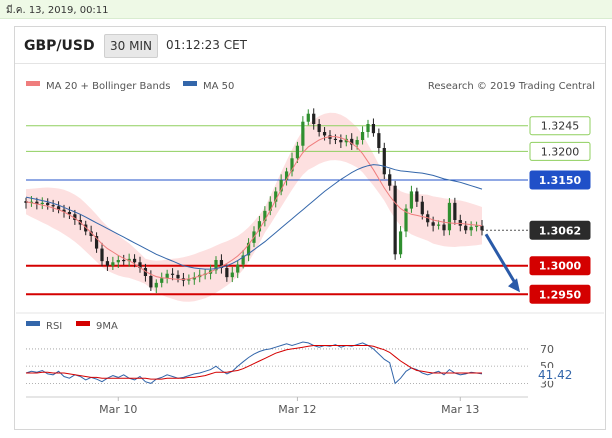 This screenshot has width=612, height=438. What do you see at coordinates (514, 285) in the screenshot?
I see `forecast-arrow-head` at bounding box center [514, 285].